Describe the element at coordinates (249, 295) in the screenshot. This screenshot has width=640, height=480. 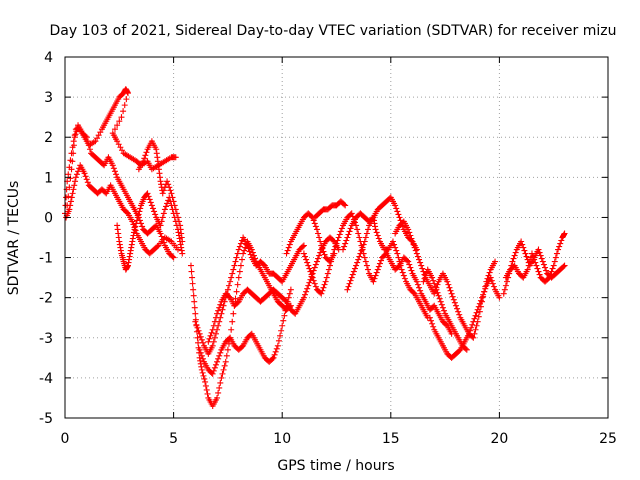
I see `data-track` at that location.